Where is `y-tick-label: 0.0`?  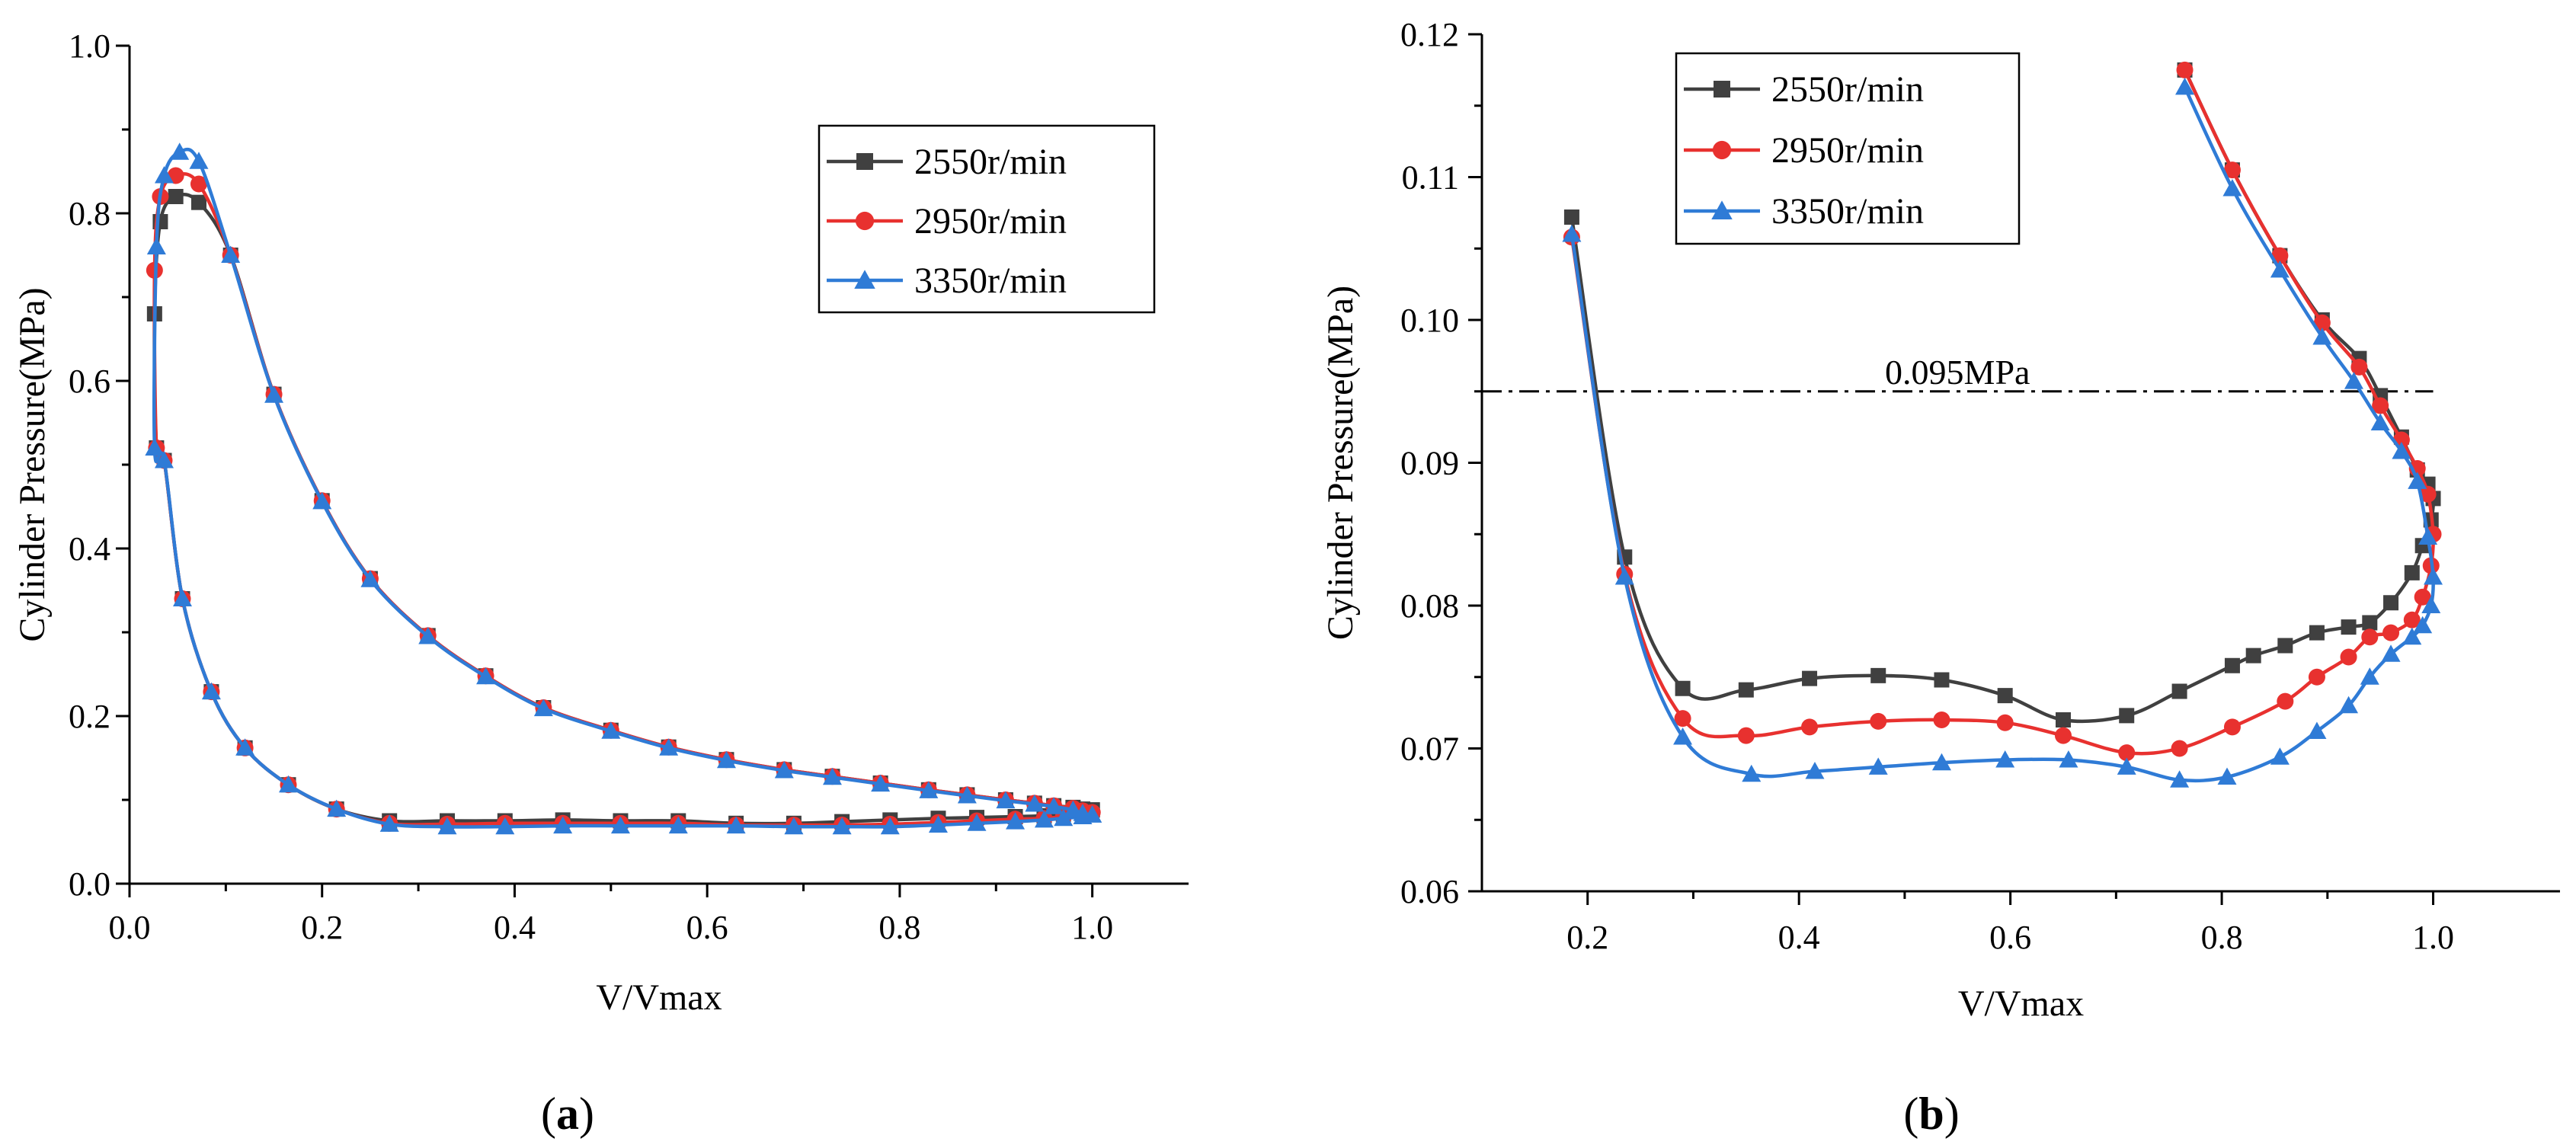 y-tick-label: 0.0 is located at coordinates (89, 884).